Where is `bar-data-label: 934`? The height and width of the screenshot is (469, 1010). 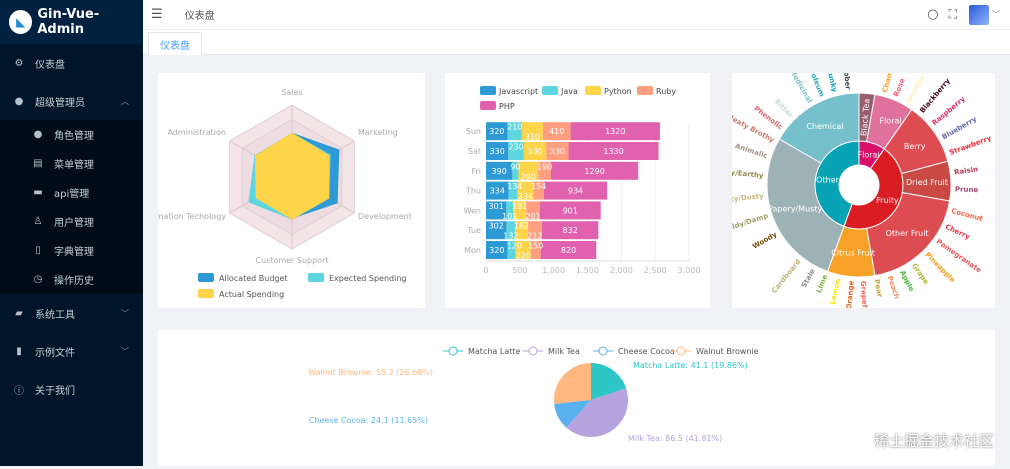
bar-data-label: 934 is located at coordinates (575, 191).